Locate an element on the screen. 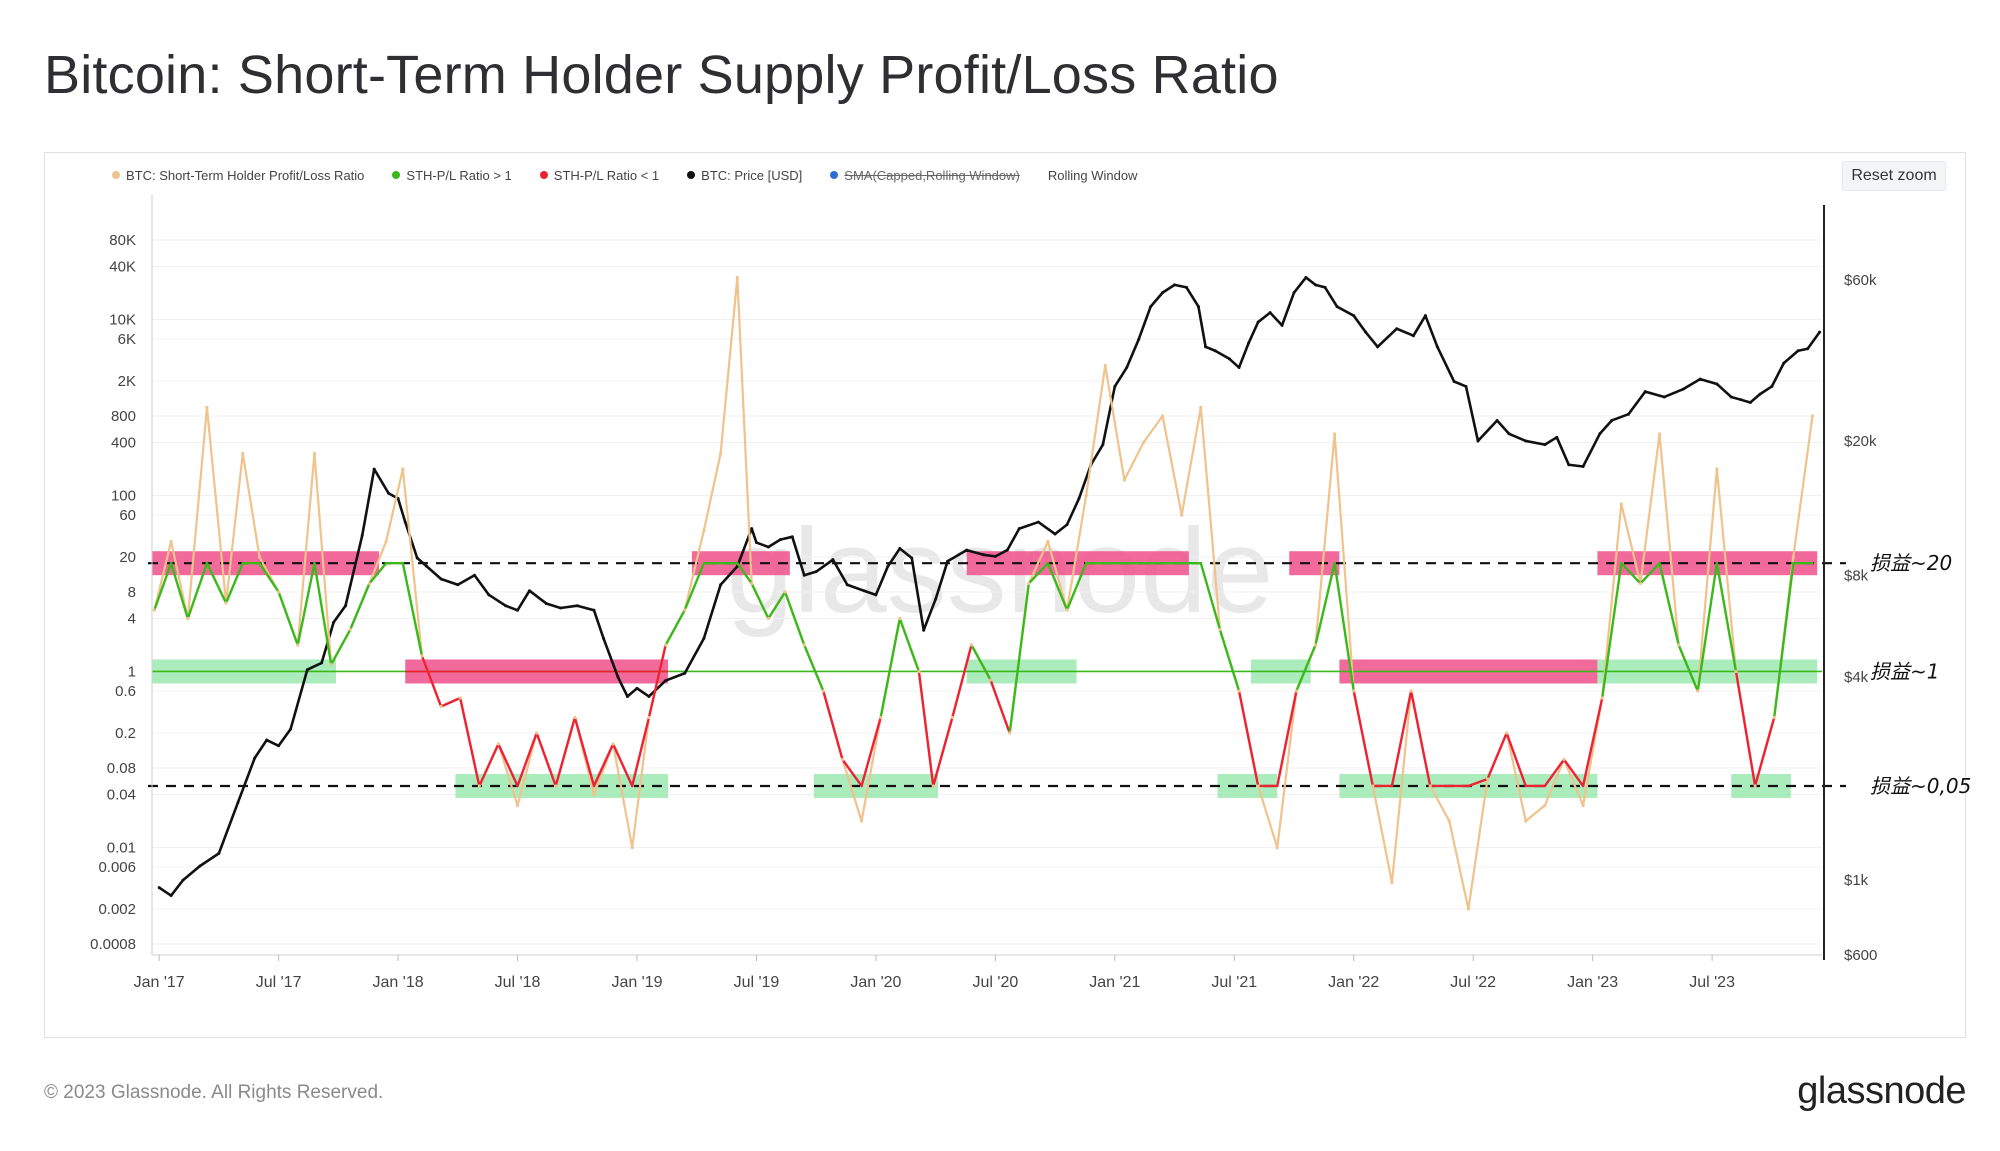  legend-item: SMA(Capped,Rolling Window) is located at coordinates (925, 175).